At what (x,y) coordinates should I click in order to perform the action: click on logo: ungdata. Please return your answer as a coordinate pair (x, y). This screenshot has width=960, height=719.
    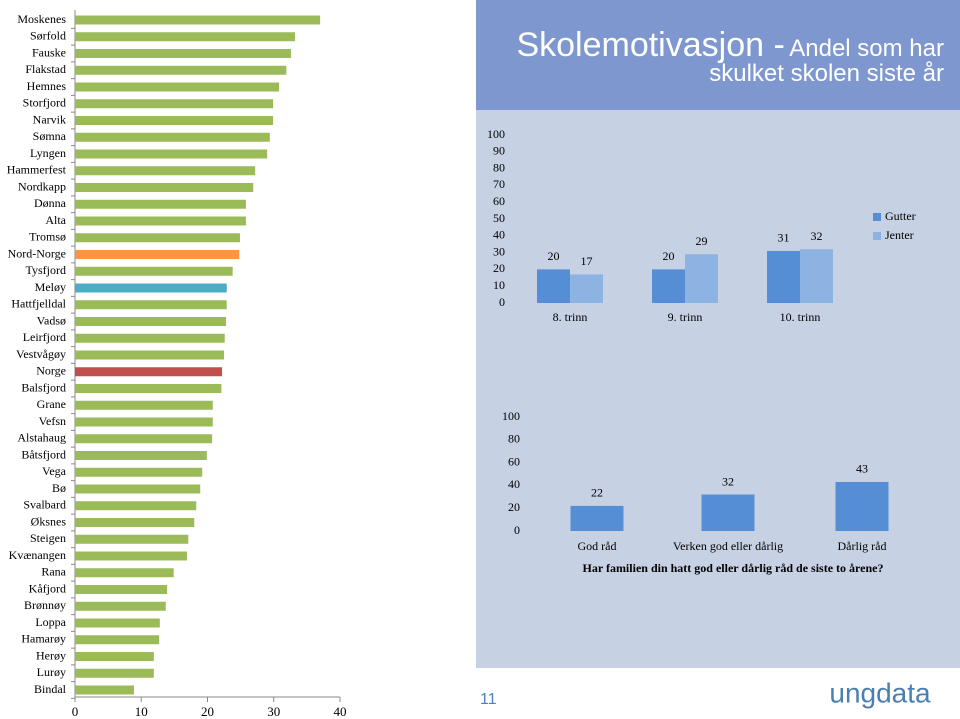
    Looking at the image, I should click on (880, 692).